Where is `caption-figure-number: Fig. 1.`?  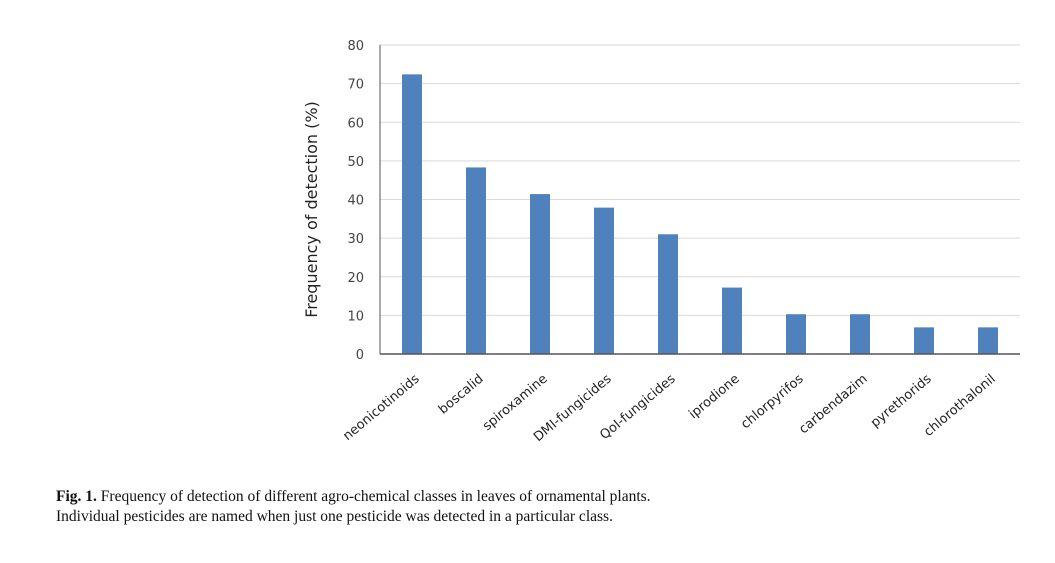 caption-figure-number: Fig. 1. is located at coordinates (76, 496).